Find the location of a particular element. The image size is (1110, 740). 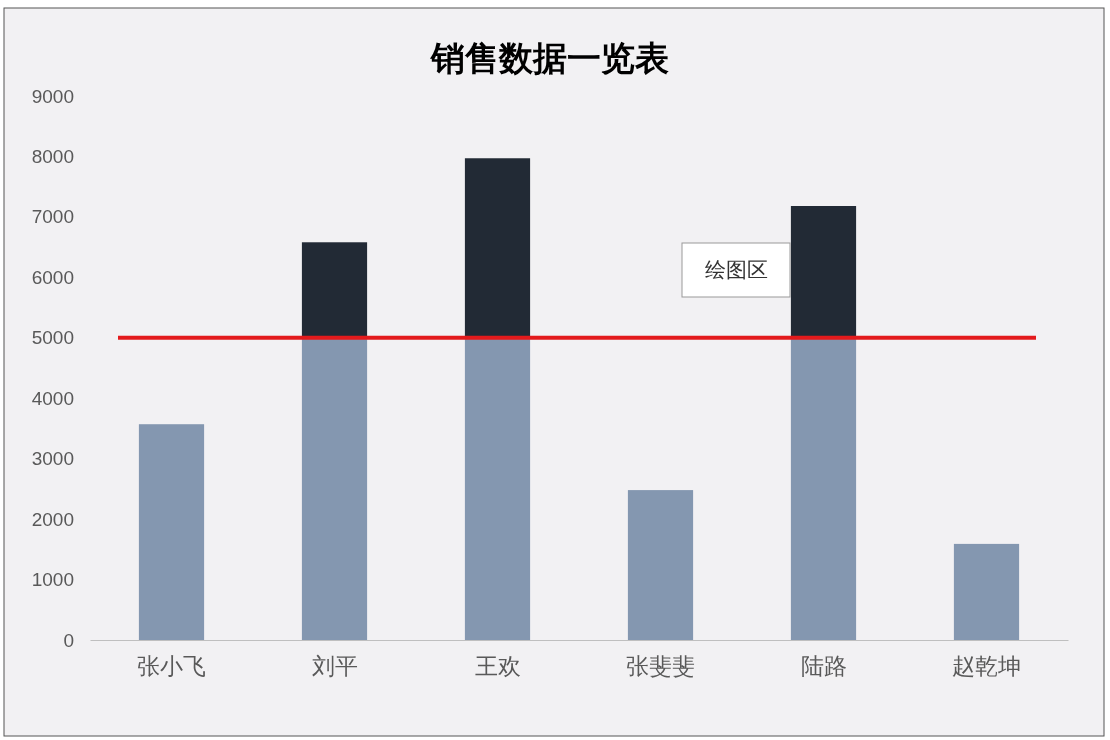

annotation: 绘图区 is located at coordinates (736, 270).